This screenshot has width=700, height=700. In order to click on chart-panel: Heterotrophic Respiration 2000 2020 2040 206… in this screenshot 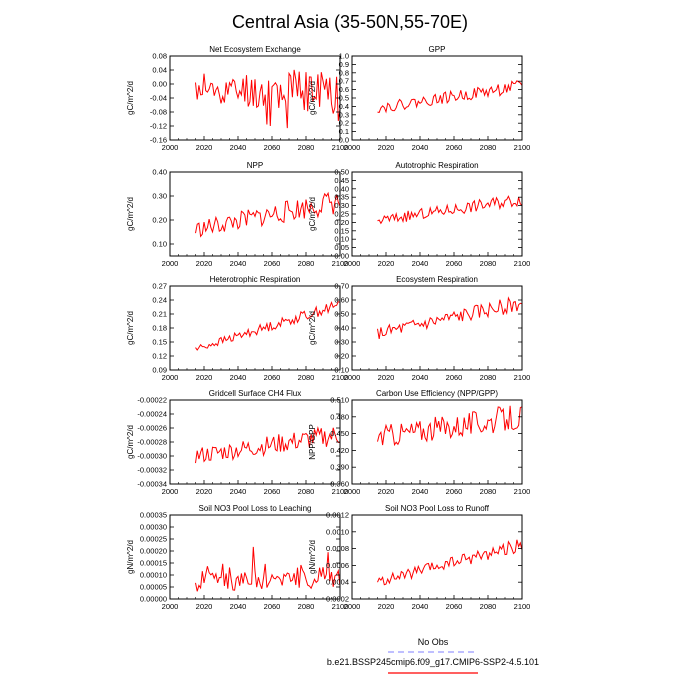, I will do `click(237, 328)`.